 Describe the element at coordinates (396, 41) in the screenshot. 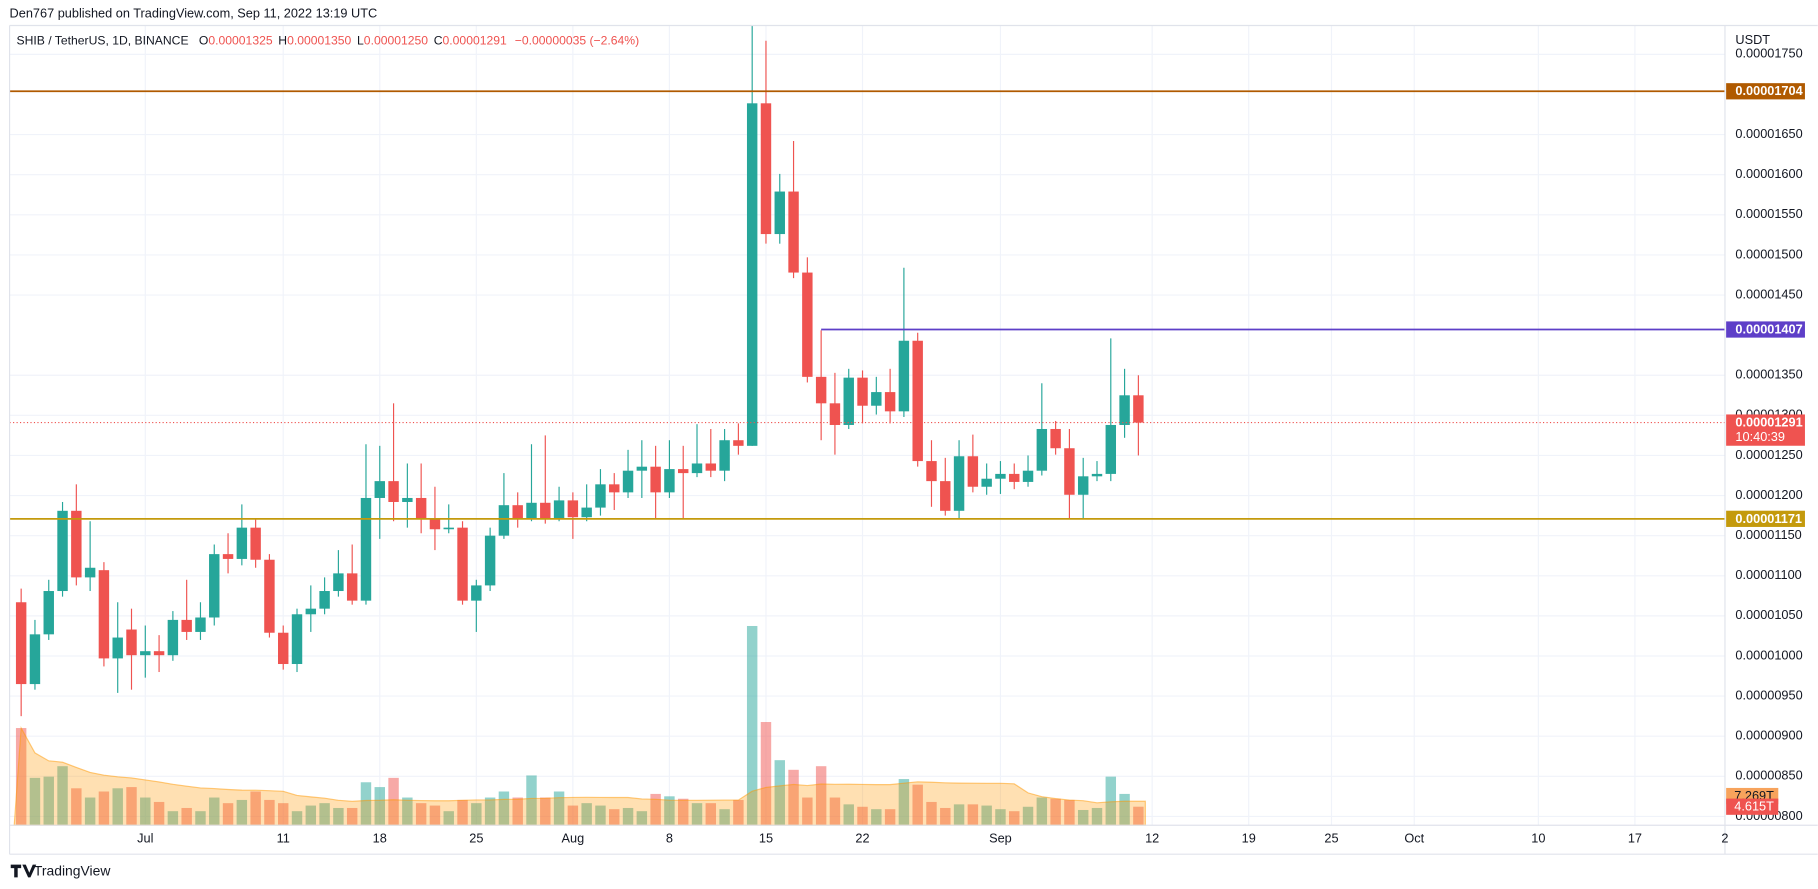

I see `l-value: 0.00001250` at that location.